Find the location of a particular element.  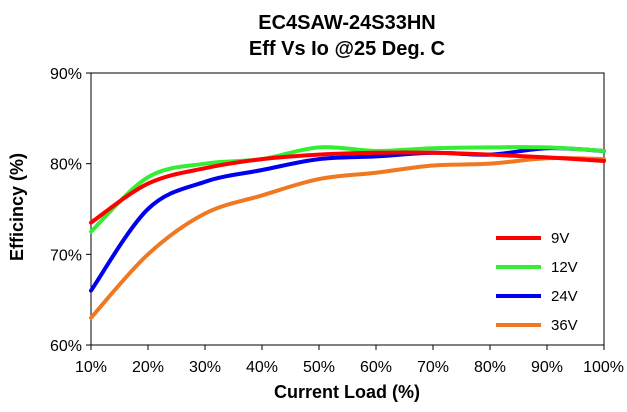

x-tick-label: 30% is located at coordinates (205, 367).